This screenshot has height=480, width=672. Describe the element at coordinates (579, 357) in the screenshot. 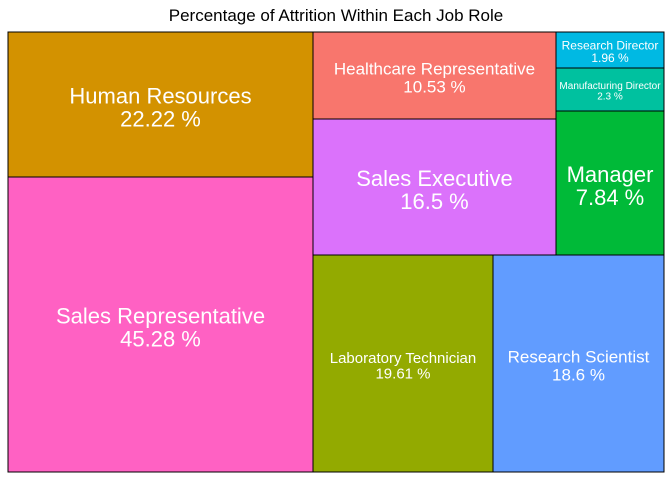

I see `tile-label-research-scientist: Research Scientist` at that location.